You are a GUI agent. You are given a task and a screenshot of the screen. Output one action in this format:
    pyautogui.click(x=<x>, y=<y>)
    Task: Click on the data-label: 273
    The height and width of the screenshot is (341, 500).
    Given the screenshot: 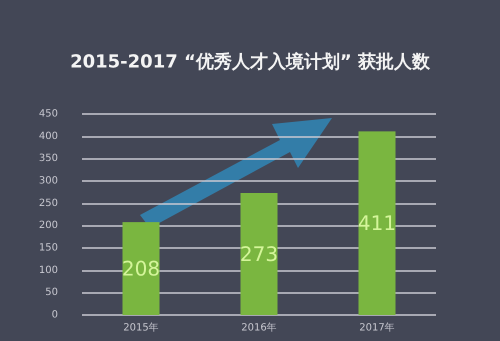 What is the action you would take?
    pyautogui.click(x=259, y=254)
    